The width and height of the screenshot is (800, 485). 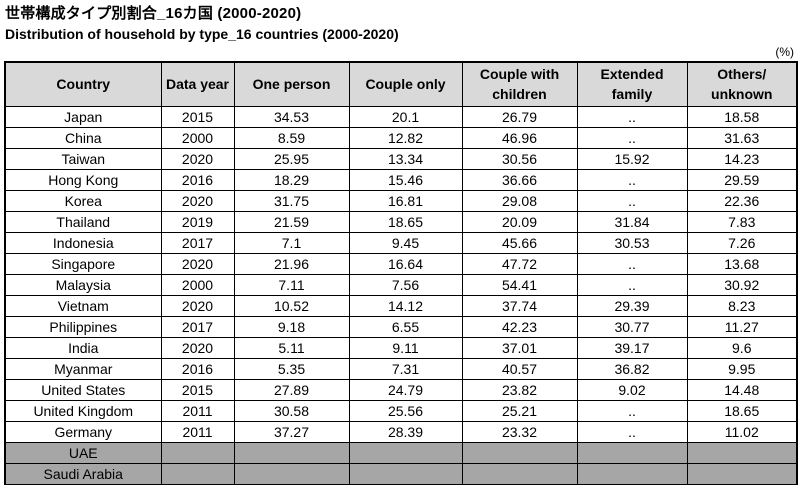 I want to click on country-cell: Hong Kong, so click(x=83, y=179).